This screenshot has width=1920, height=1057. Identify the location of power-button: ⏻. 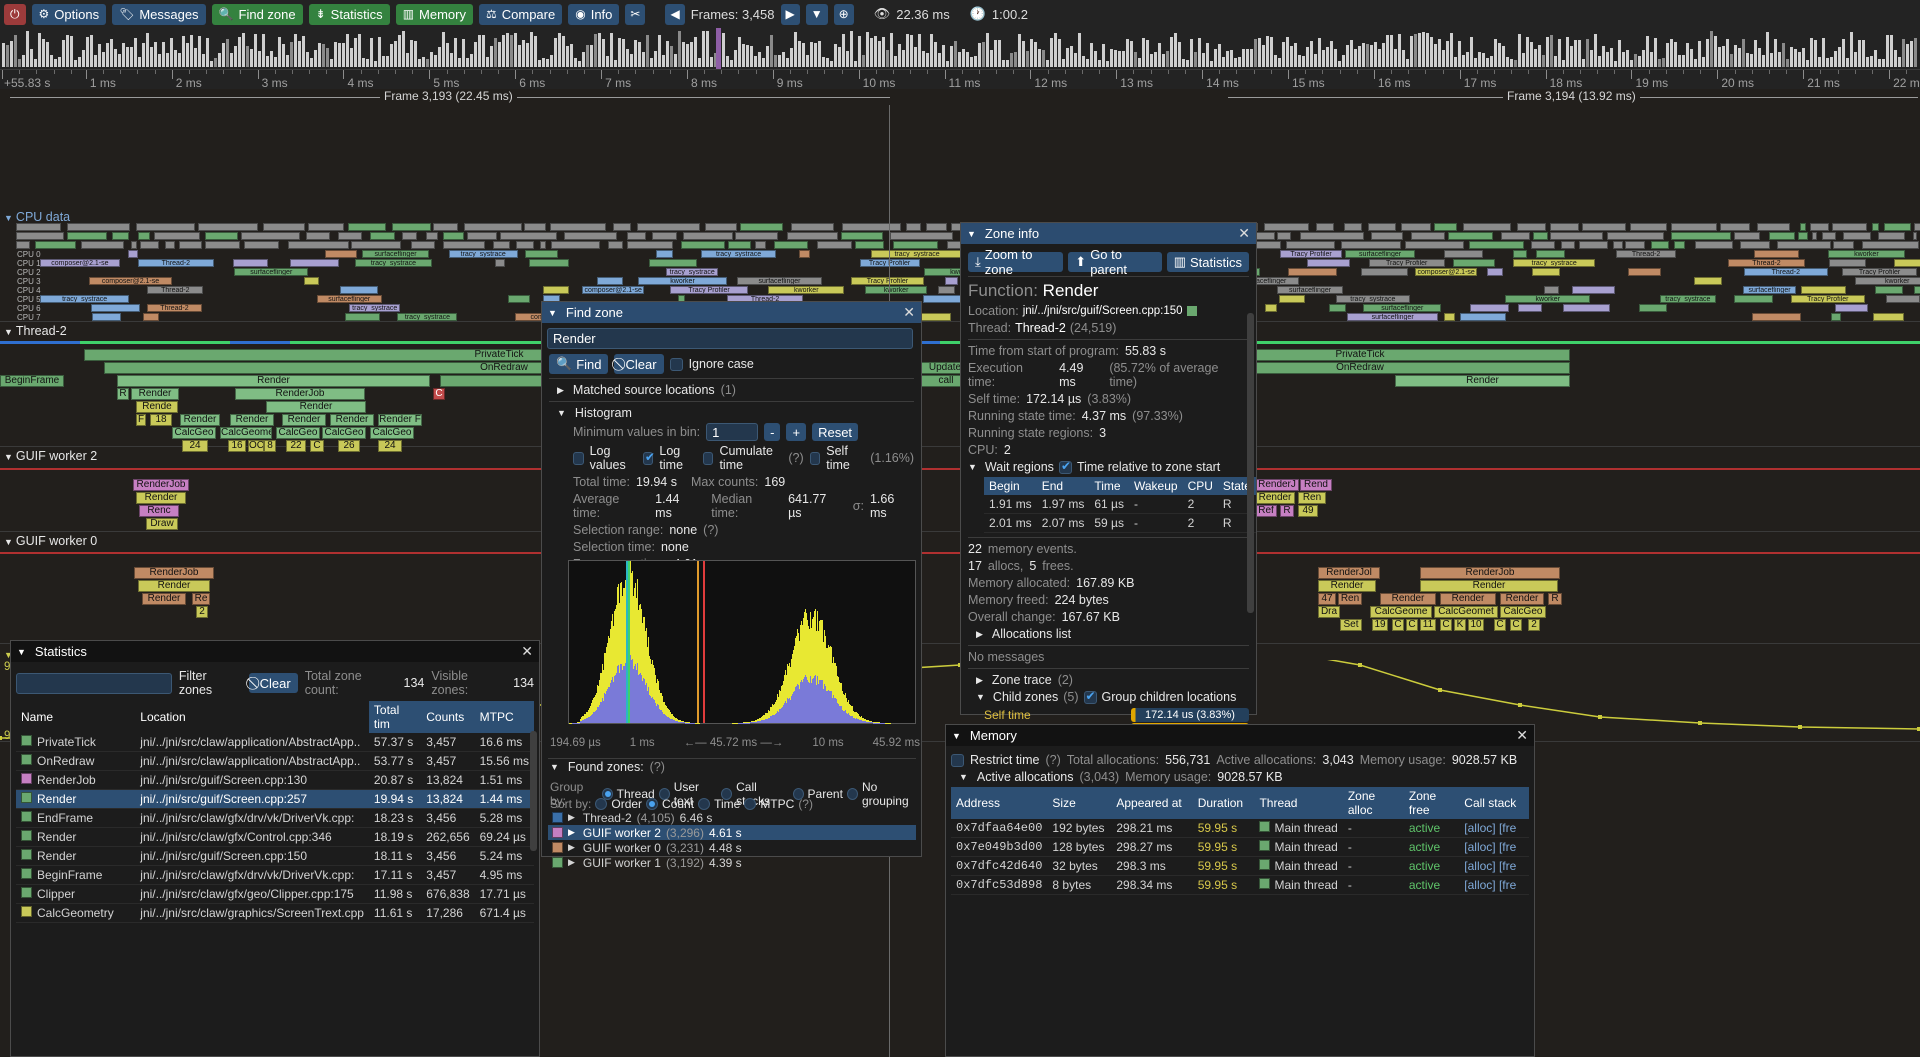
(15, 14).